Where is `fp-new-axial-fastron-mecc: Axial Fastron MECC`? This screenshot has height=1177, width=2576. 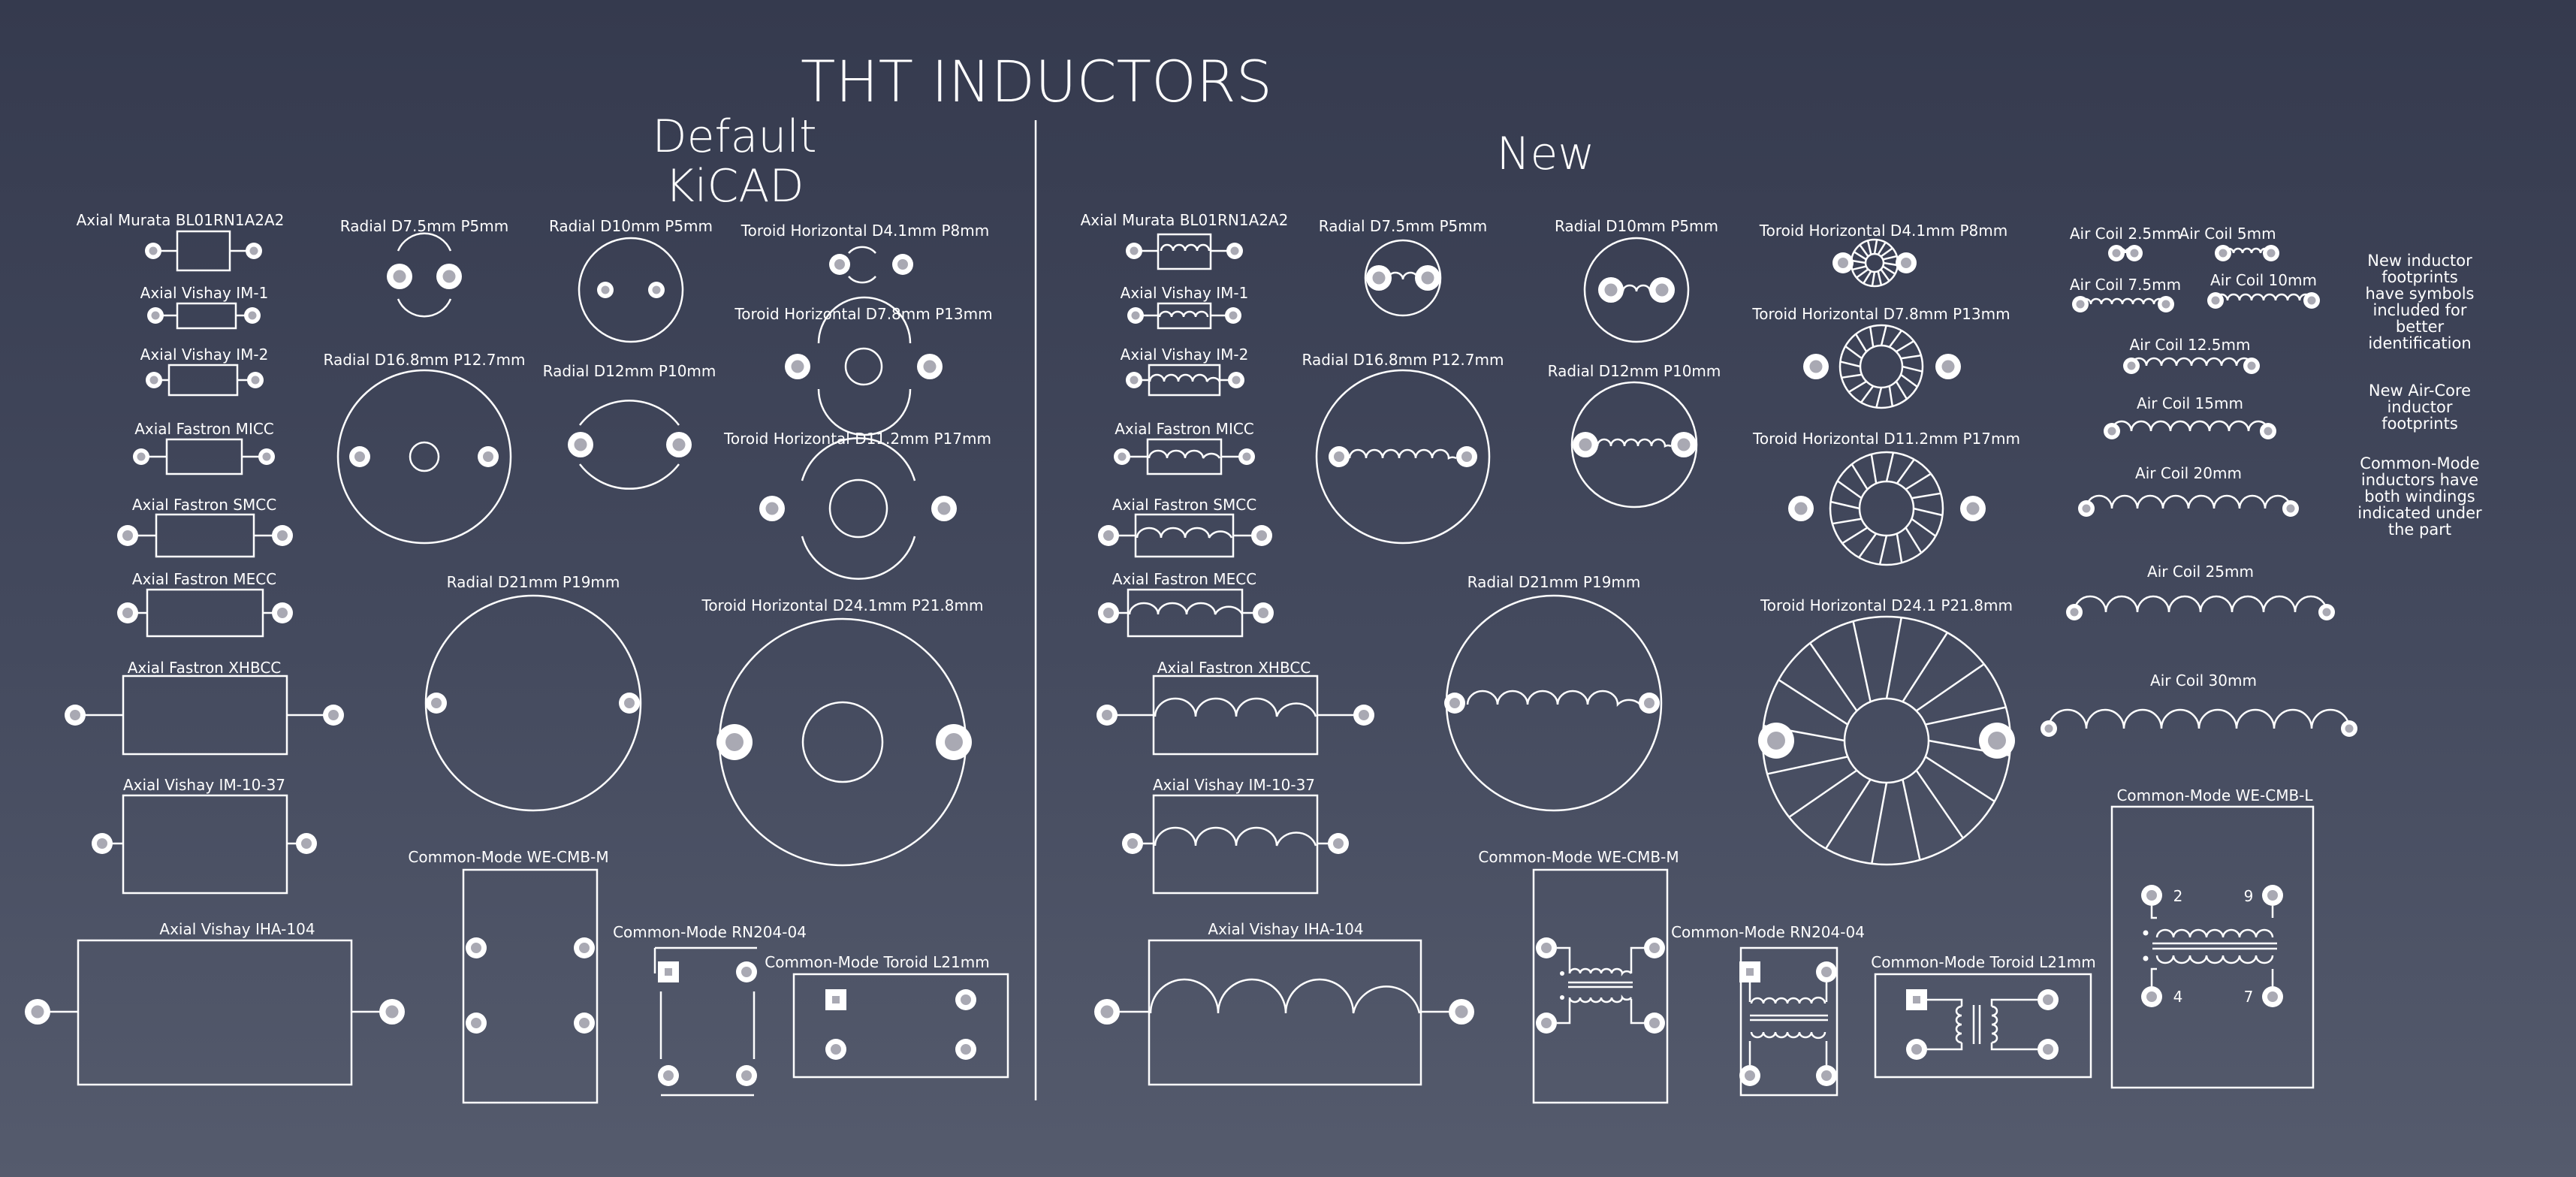
fp-new-axial-fastron-mecc: Axial Fastron MECC is located at coordinates (1186, 604).